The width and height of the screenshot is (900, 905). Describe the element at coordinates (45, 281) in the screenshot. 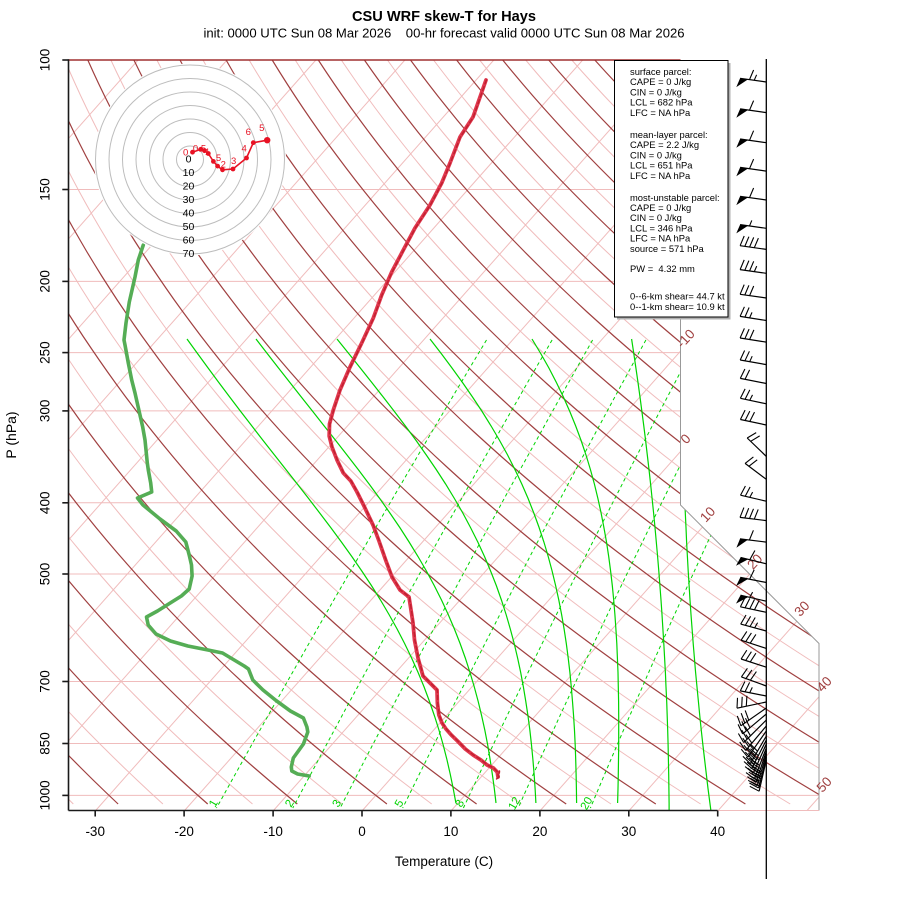

I see `svg-text: 200` at that location.